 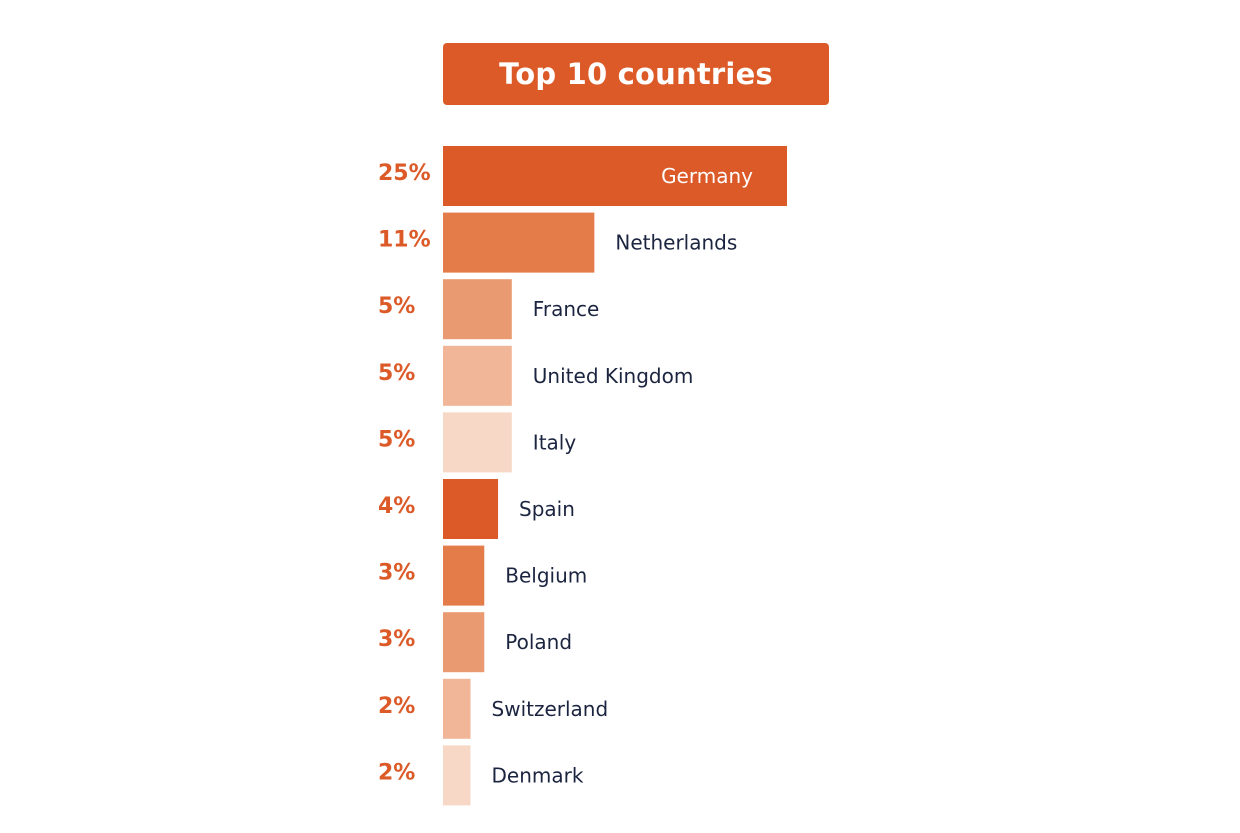 What do you see at coordinates (615, 176) in the screenshot?
I see `bar-germany` at bounding box center [615, 176].